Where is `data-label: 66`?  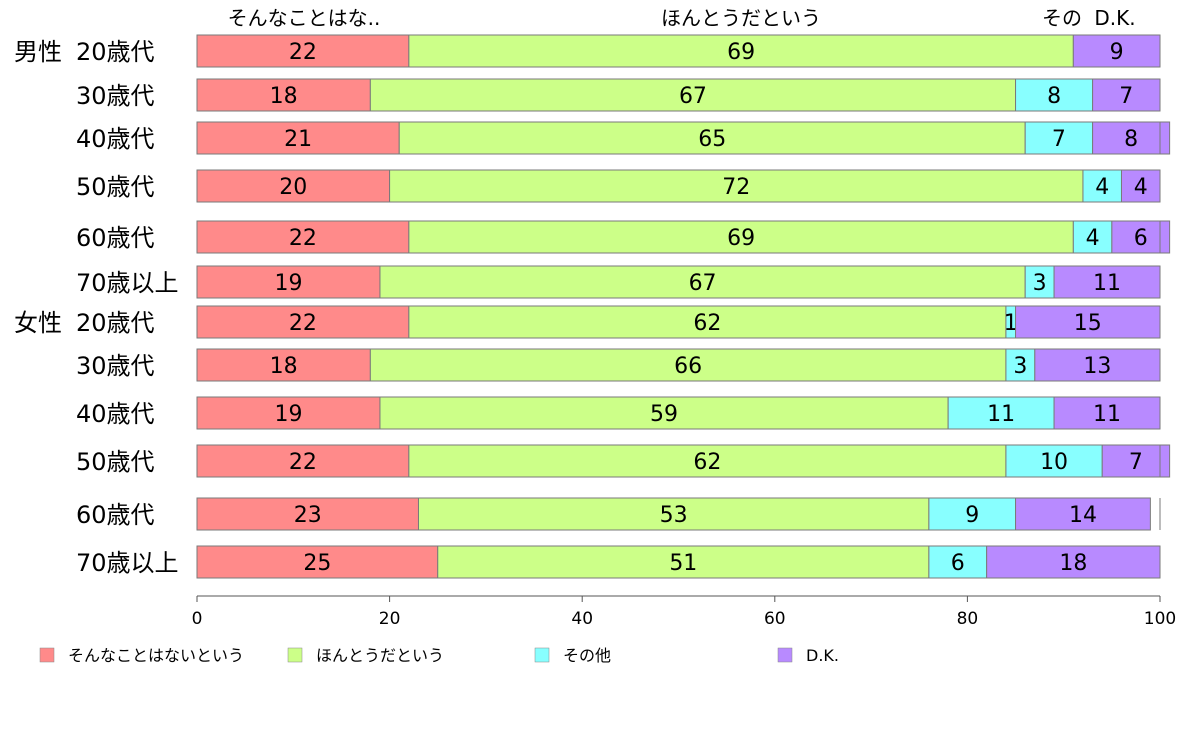 data-label: 66 is located at coordinates (688, 366).